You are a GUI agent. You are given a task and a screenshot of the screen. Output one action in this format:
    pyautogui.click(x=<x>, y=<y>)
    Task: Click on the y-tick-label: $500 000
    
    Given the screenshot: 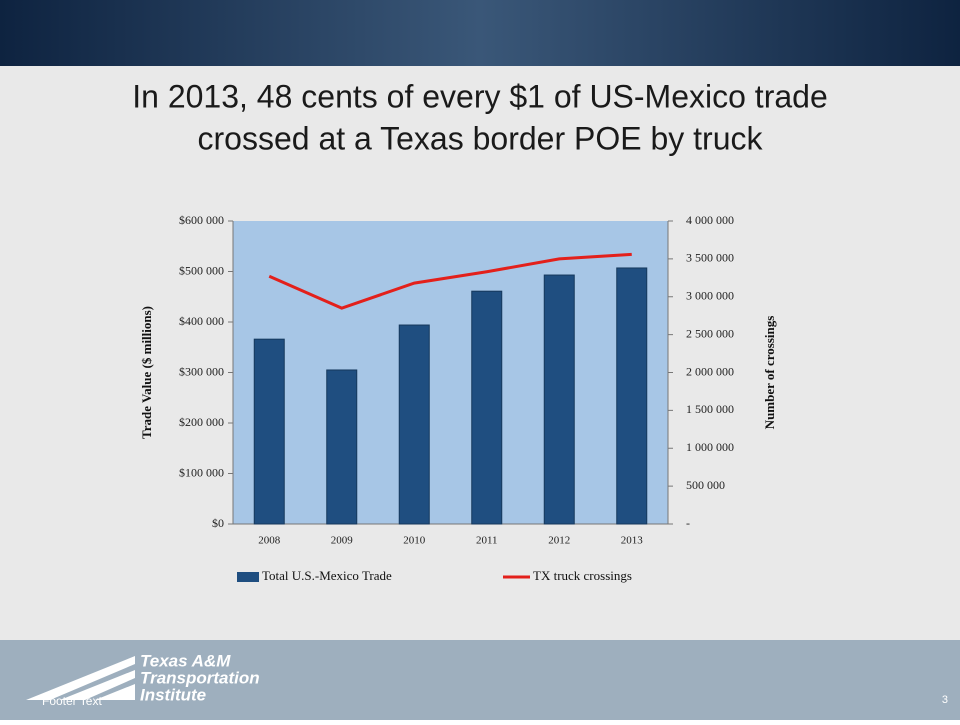 What is the action you would take?
    pyautogui.click(x=201, y=270)
    